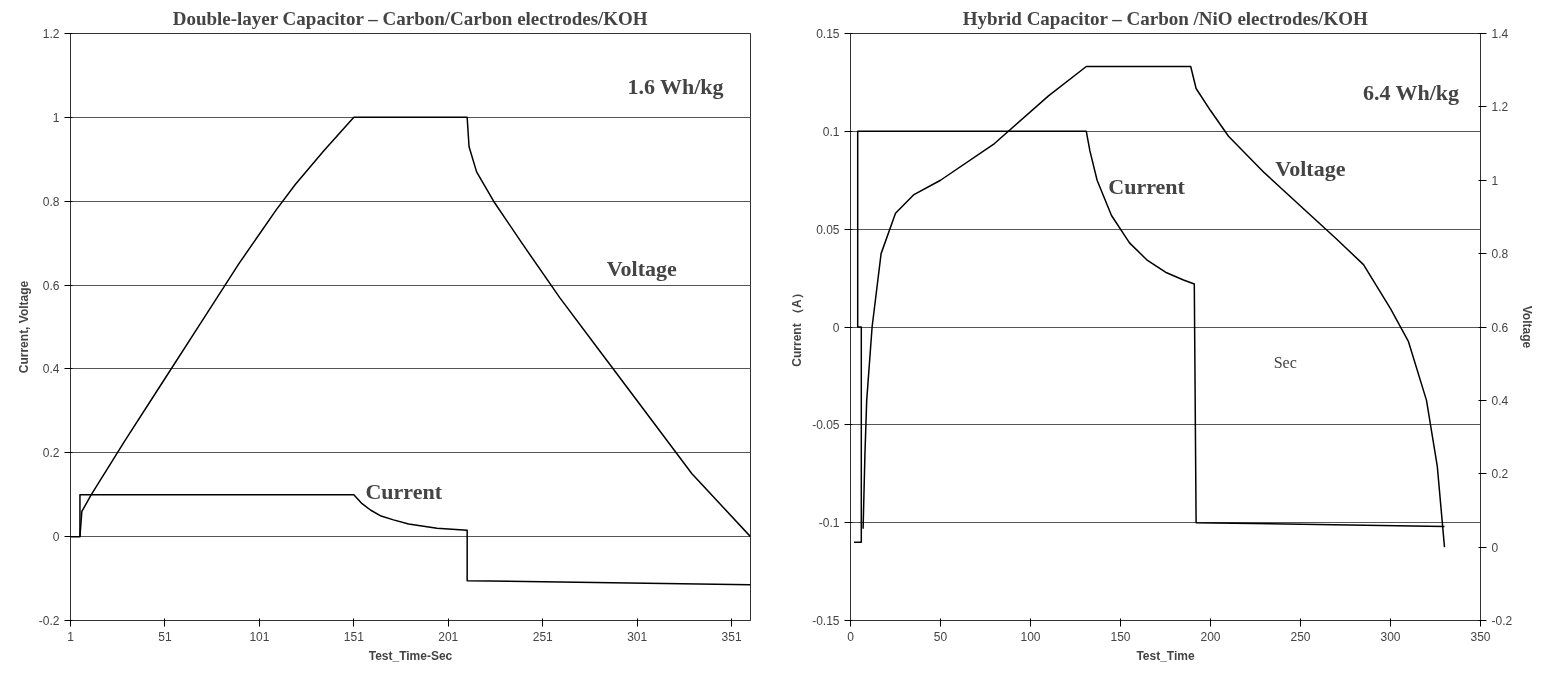 The width and height of the screenshot is (1565, 689). Describe the element at coordinates (1495, 547) in the screenshot. I see `y2-tick-label: 0` at that location.